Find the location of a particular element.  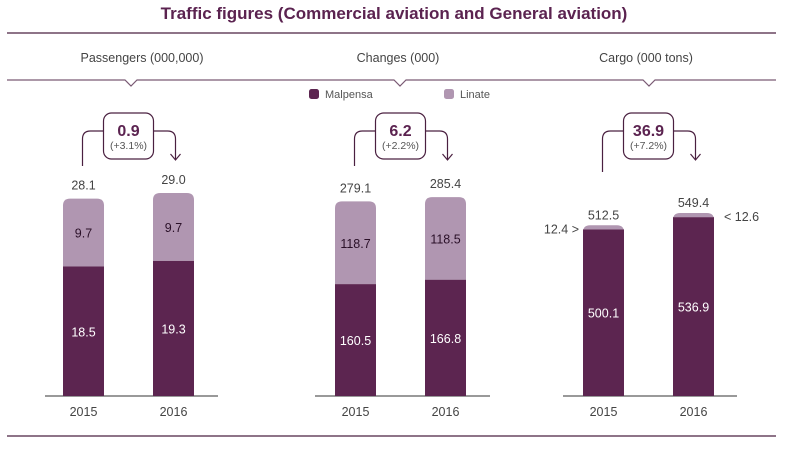

total-label-2015: 279.1 is located at coordinates (355, 188).